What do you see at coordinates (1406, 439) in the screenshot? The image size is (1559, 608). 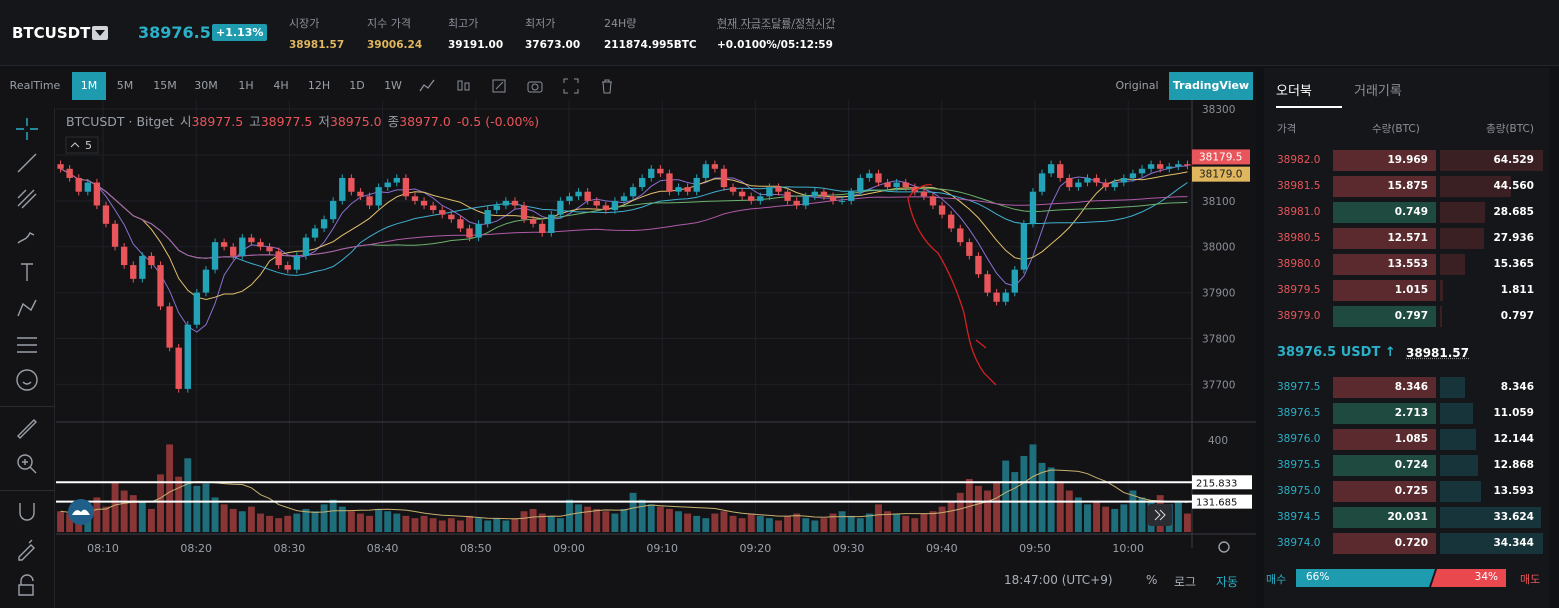 I see `bid-row: 38976.0 1.085 12.144` at bounding box center [1406, 439].